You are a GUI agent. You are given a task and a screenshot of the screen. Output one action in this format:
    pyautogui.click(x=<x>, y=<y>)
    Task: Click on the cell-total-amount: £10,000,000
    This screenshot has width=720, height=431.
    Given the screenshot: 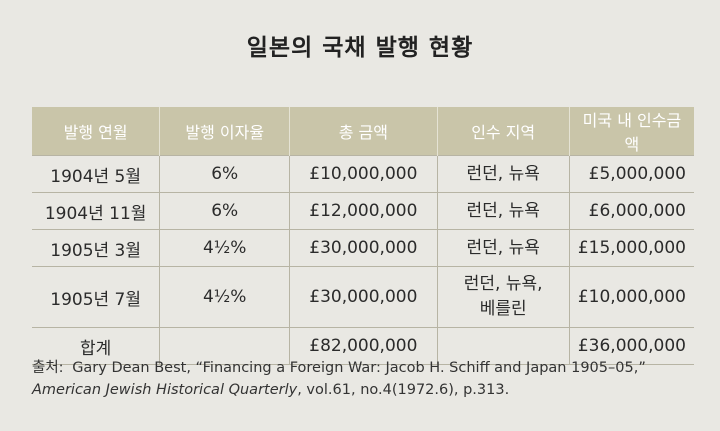 What is the action you would take?
    pyautogui.click(x=363, y=174)
    